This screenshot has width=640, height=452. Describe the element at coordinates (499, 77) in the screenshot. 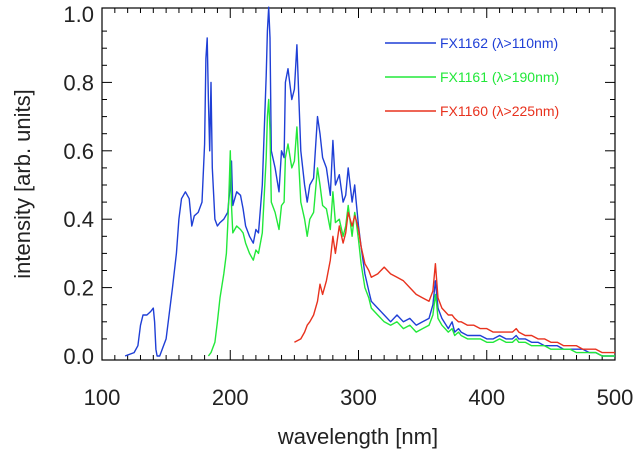

I see `legend-label-1: FX1161 (λ>190nm)` at that location.